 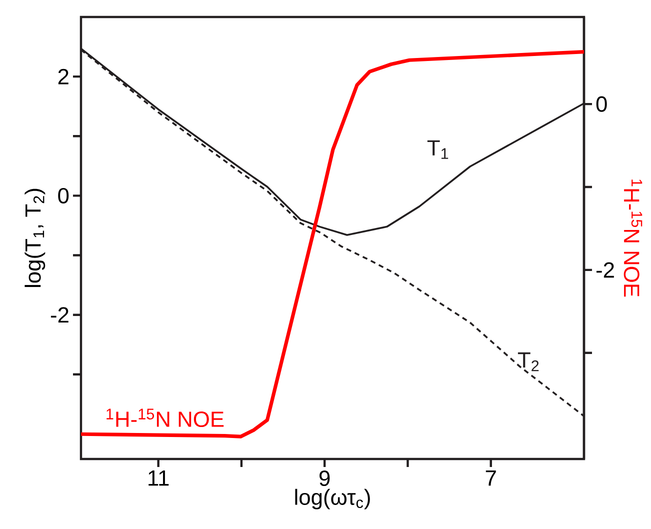 I want to click on y-tick-label: 2, so click(x=63, y=76).